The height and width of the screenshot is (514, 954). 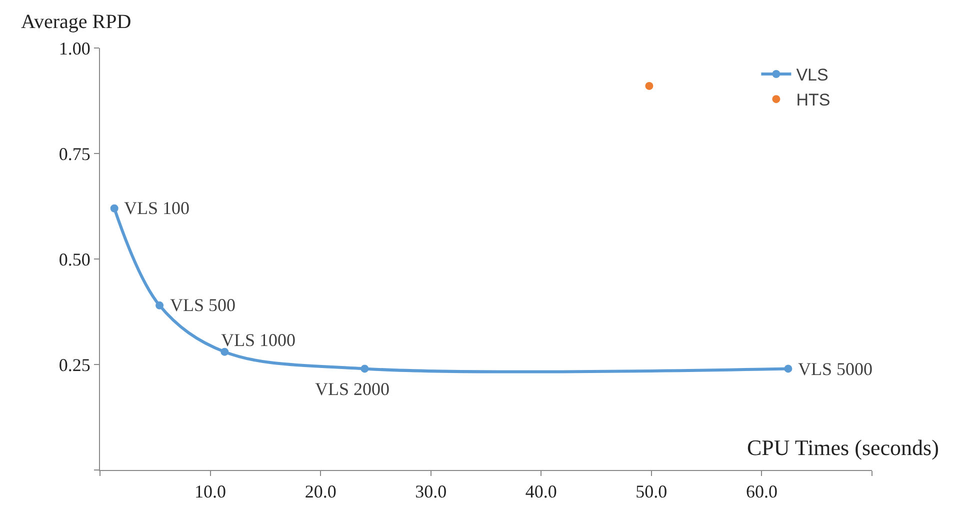 I want to click on annotation: VLS 100, so click(x=157, y=208).